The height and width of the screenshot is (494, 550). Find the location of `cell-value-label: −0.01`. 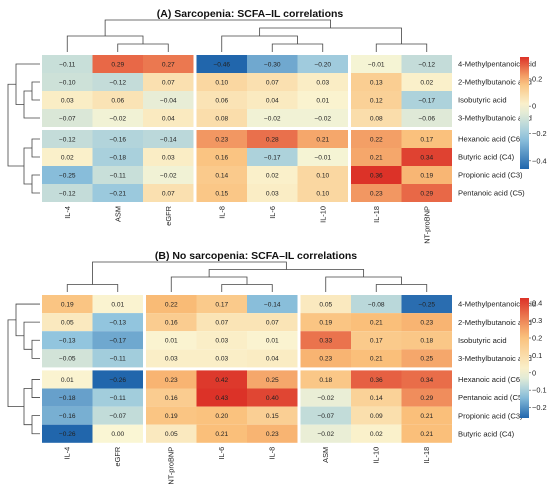

cell-value-label: −0.01 is located at coordinates (322, 157).